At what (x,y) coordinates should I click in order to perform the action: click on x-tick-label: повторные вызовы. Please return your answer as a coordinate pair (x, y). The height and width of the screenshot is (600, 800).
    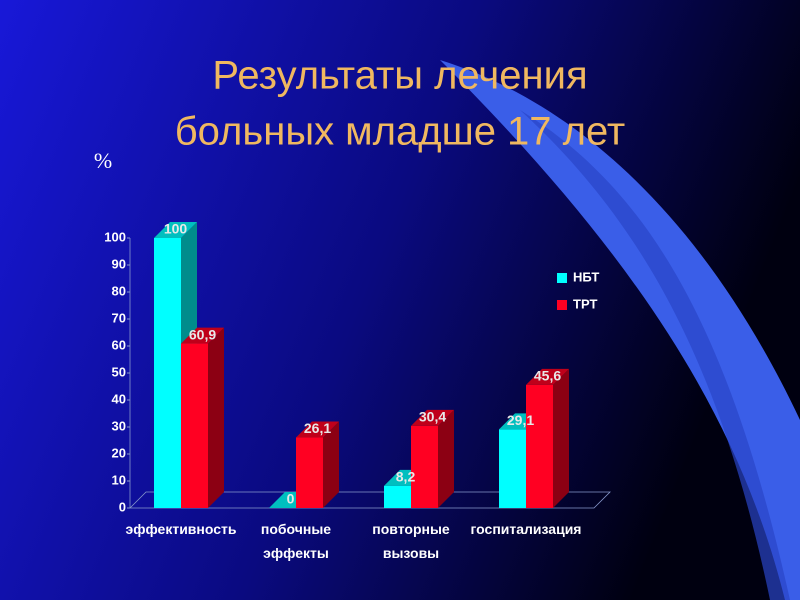
    Looking at the image, I should click on (411, 541).